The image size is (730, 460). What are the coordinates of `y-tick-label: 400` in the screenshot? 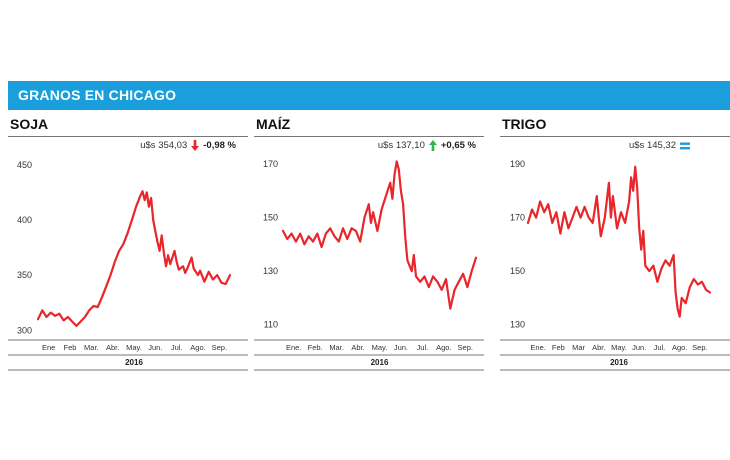 It's located at (24, 220).